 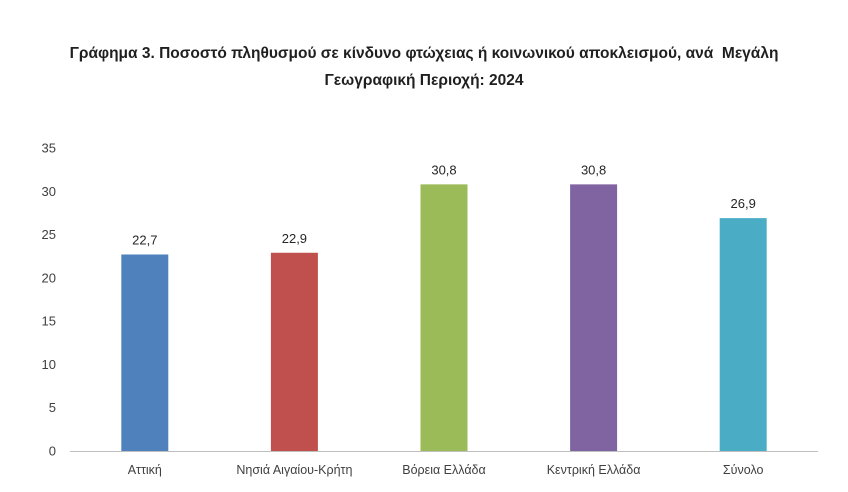 I want to click on x-tick-label: Βόρεια Ελλάδα, so click(x=444, y=470).